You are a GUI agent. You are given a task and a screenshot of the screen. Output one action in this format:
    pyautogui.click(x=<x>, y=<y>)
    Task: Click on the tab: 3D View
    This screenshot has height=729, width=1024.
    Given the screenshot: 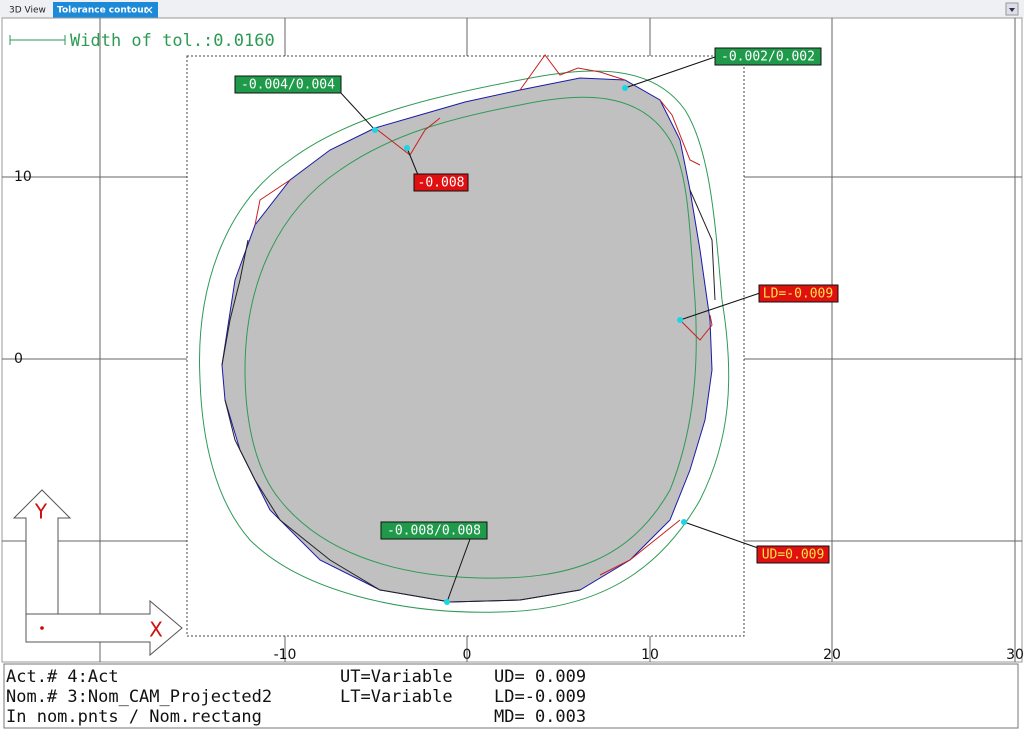 What is the action you would take?
    pyautogui.click(x=27, y=11)
    